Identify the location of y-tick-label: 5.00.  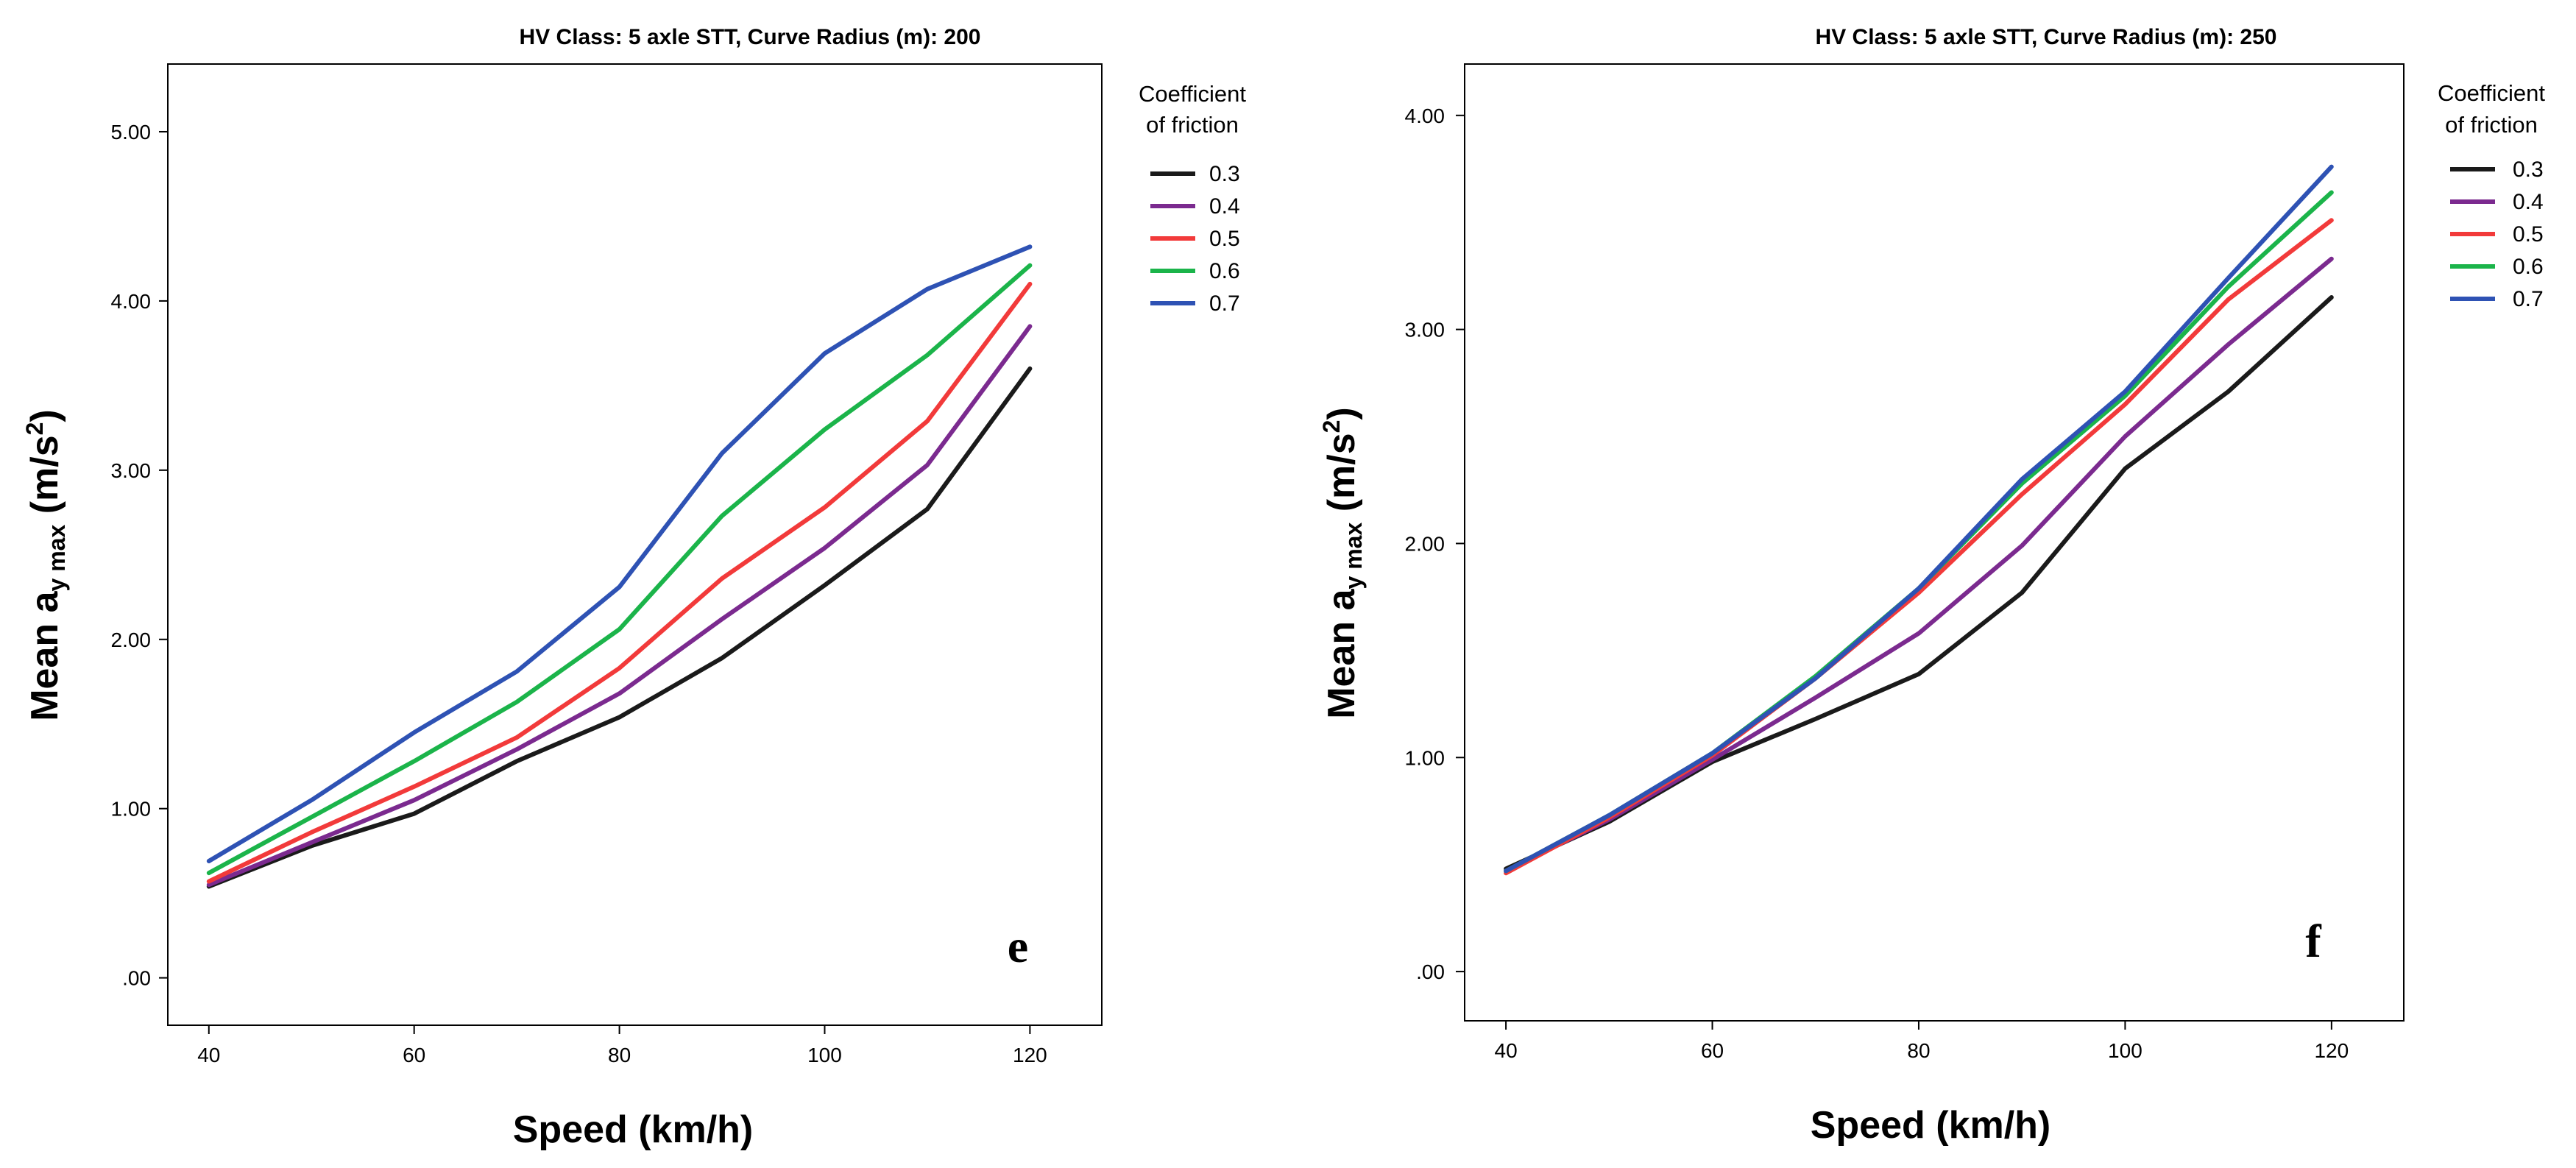
(131, 132).